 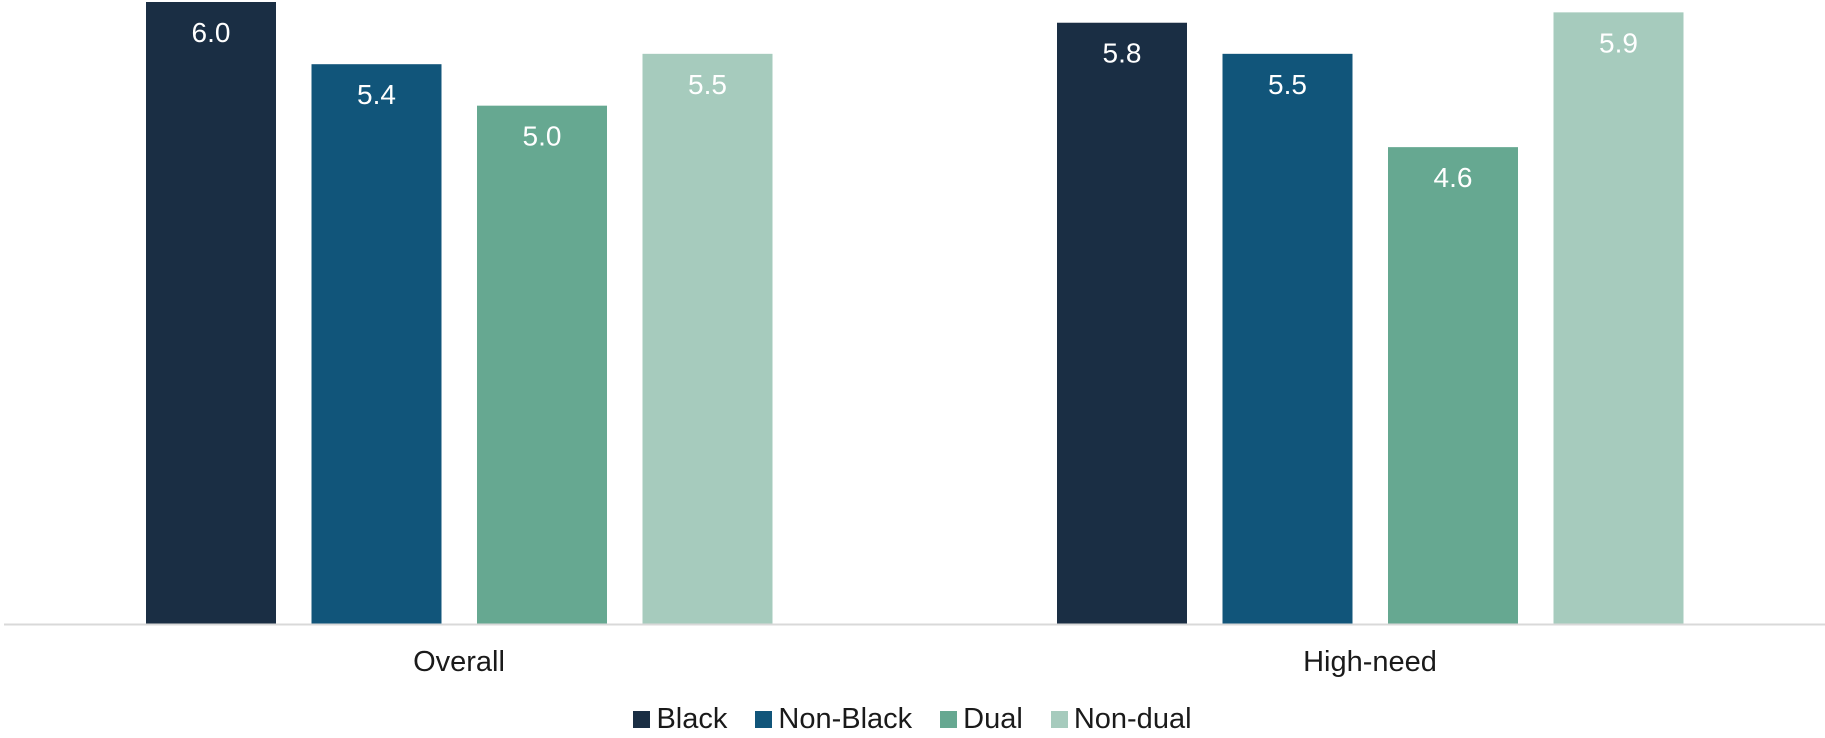 What do you see at coordinates (211, 313) in the screenshot?
I see `bar-black-overall` at bounding box center [211, 313].